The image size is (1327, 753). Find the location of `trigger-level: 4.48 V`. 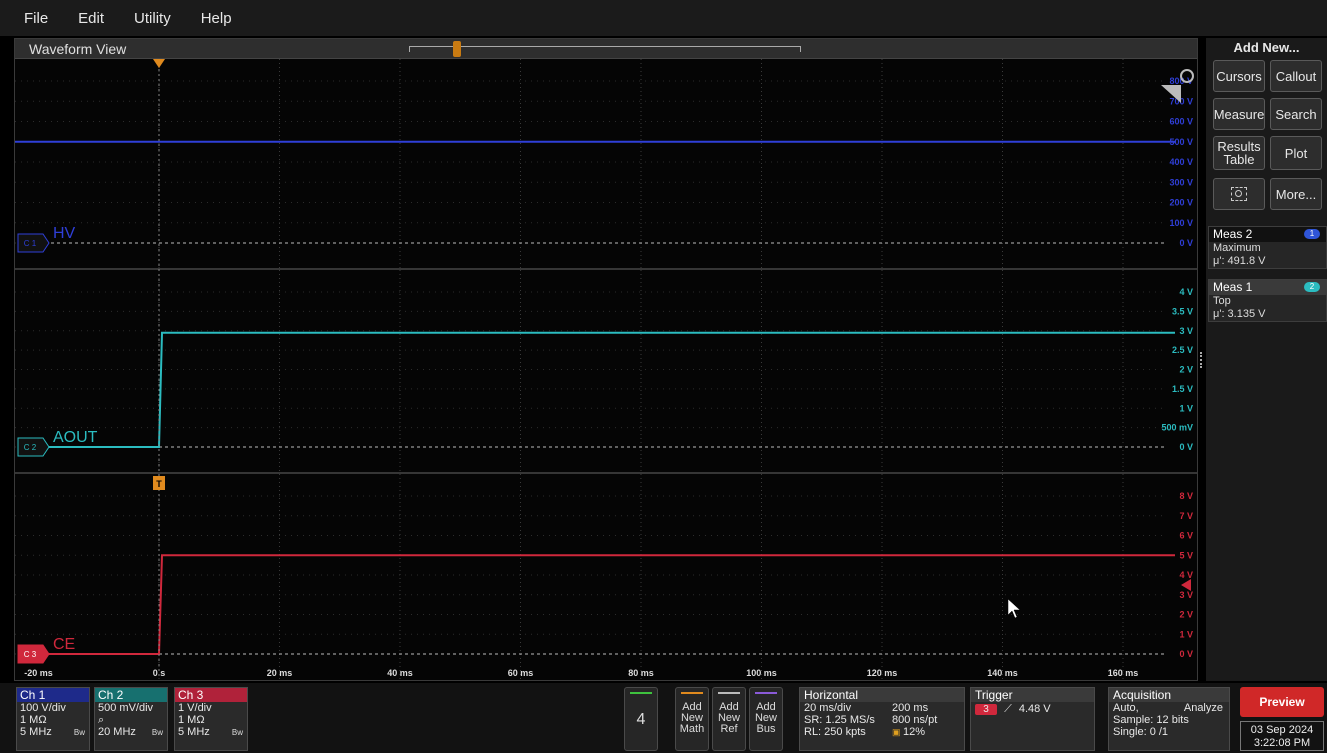

trigger-level: 4.48 V is located at coordinates (1034, 709).